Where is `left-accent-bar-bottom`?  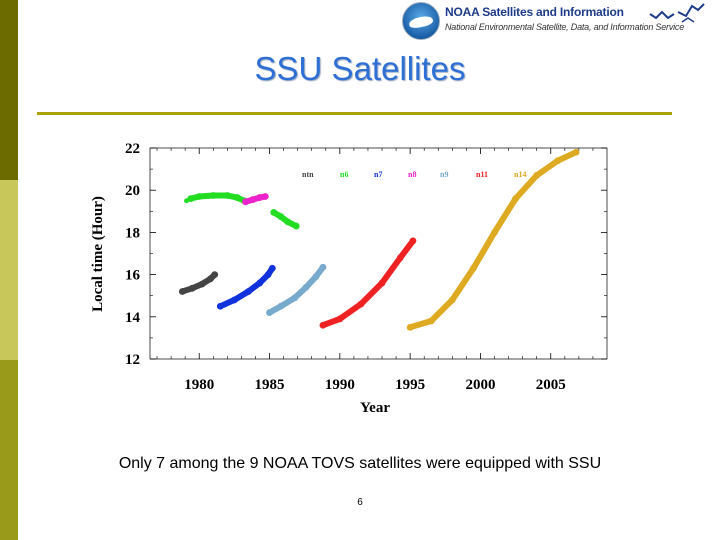 left-accent-bar-bottom is located at coordinates (9, 450).